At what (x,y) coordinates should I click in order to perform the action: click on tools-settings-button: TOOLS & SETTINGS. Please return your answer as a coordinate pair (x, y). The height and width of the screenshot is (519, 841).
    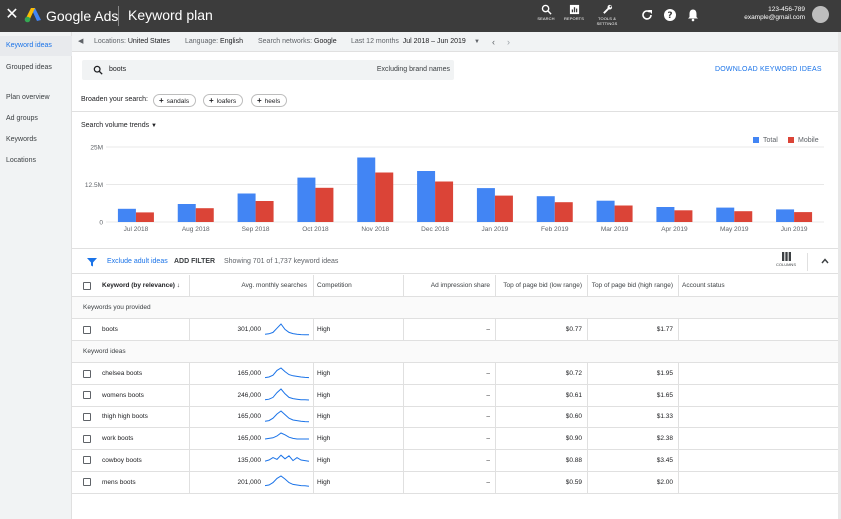
    Looking at the image, I should click on (607, 15).